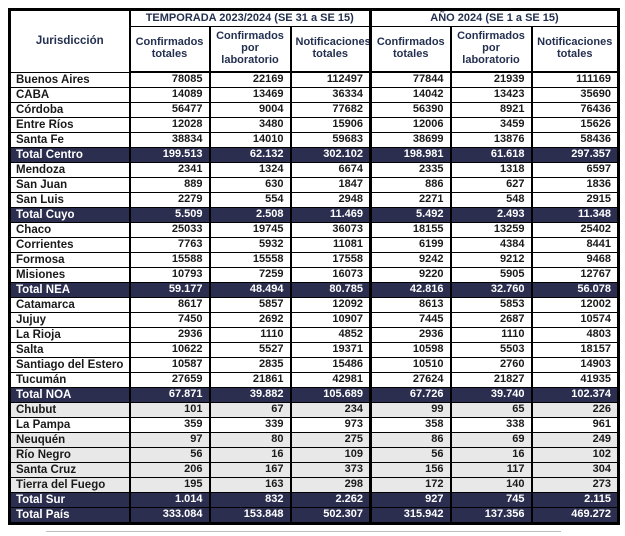 The width and height of the screenshot is (625, 536). What do you see at coordinates (69, 200) in the screenshot?
I see `jurisdiction-cell: San Luis` at bounding box center [69, 200].